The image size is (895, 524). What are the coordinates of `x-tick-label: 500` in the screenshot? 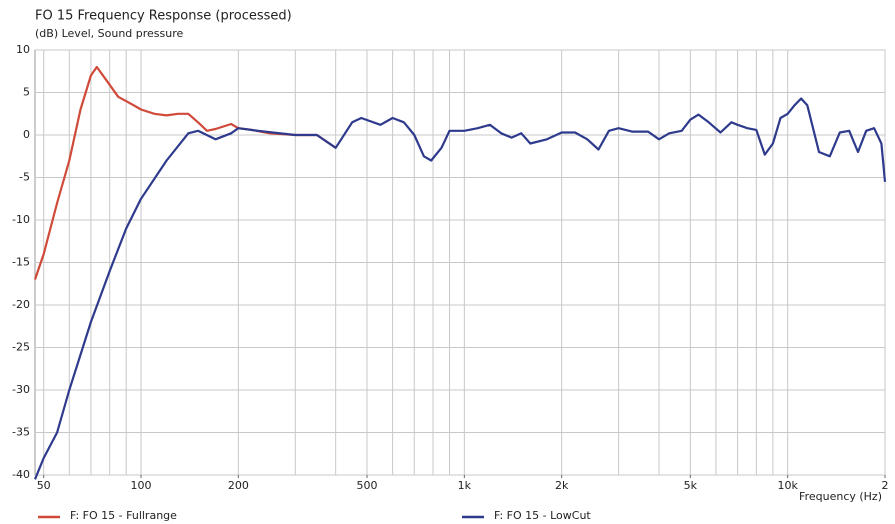 It's located at (367, 485).